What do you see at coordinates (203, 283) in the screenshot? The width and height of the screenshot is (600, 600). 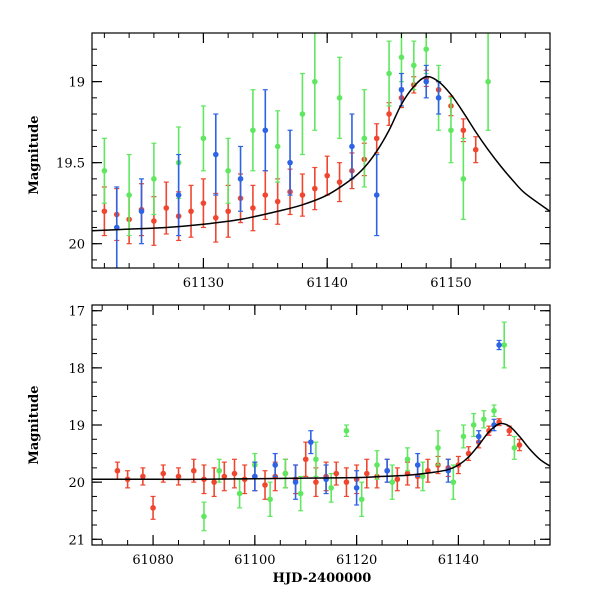 I see `top-x-tick-label: 61130` at bounding box center [203, 283].